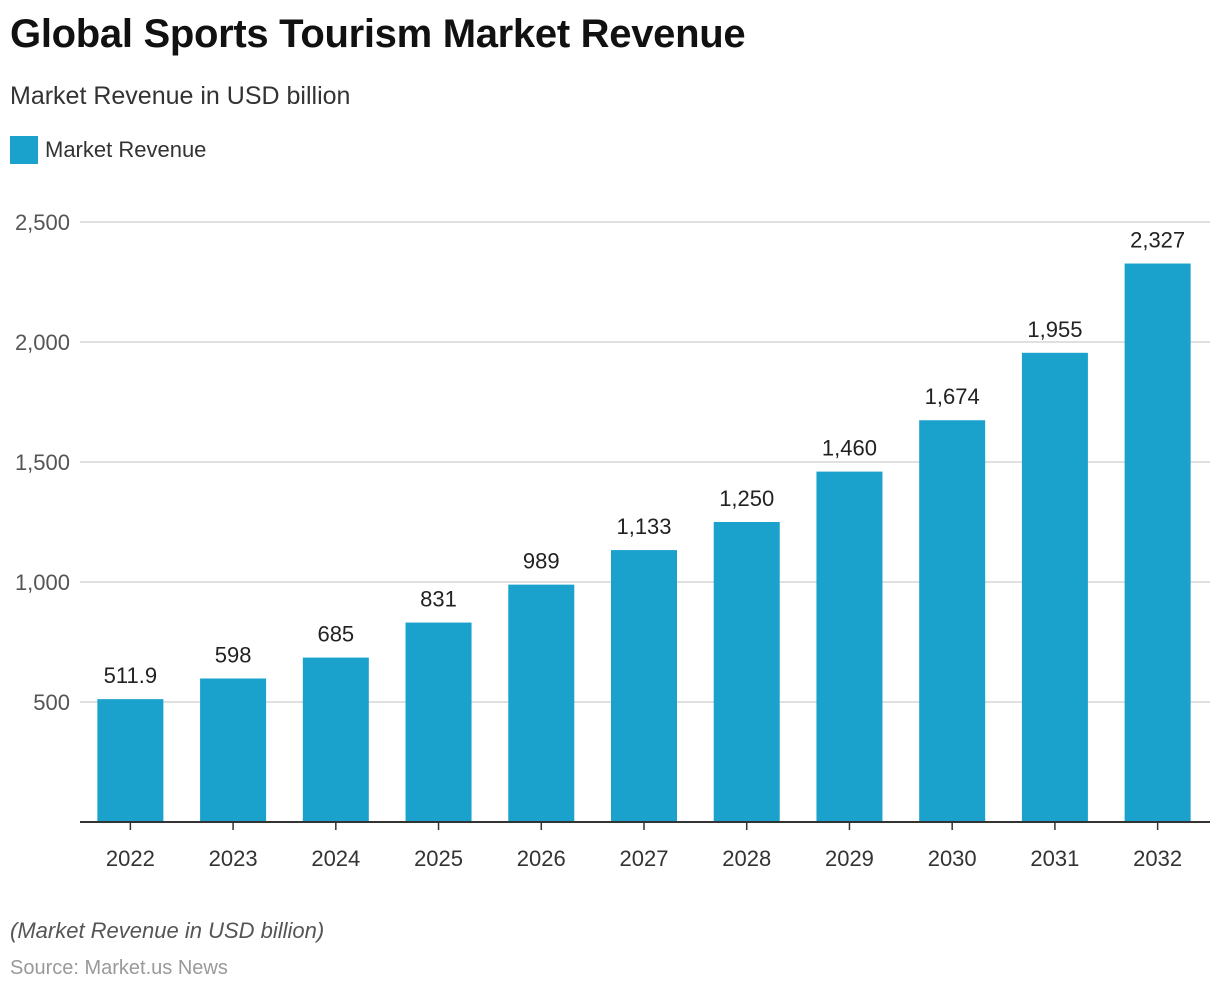 The image size is (1220, 994). I want to click on data-label: 1,674, so click(952, 396).